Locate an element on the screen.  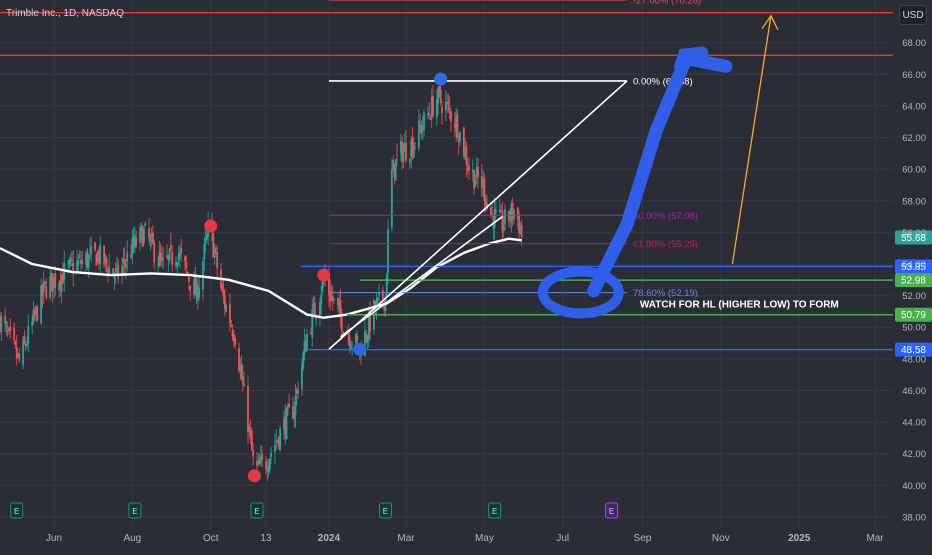
y-tick-label: 62.00 is located at coordinates (914, 138).